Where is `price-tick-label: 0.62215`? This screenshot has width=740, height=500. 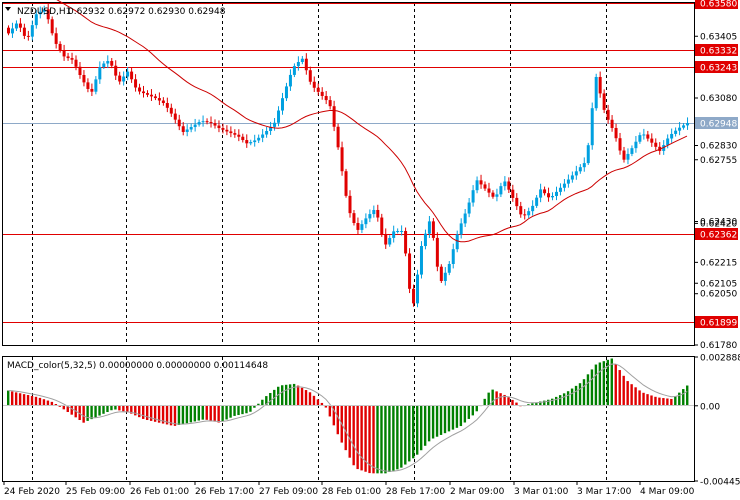 price-tick-label: 0.62215 is located at coordinates (718, 263).